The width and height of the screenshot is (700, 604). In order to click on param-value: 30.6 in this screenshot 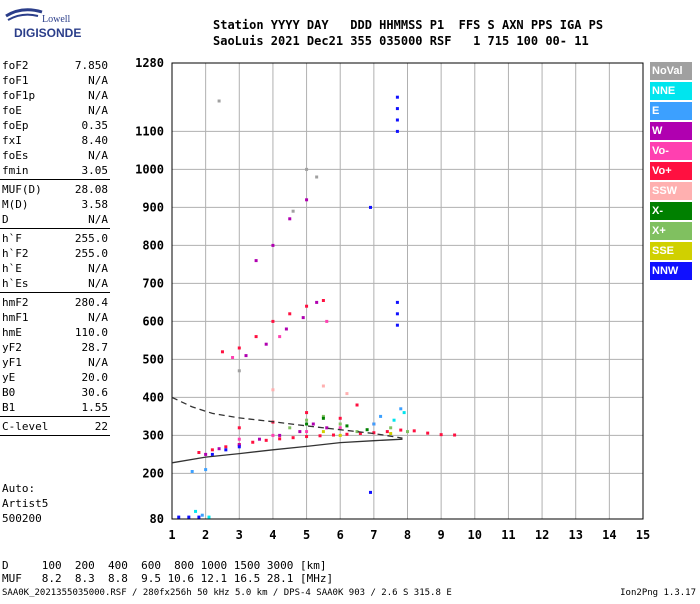, I will do `click(95, 392)`.